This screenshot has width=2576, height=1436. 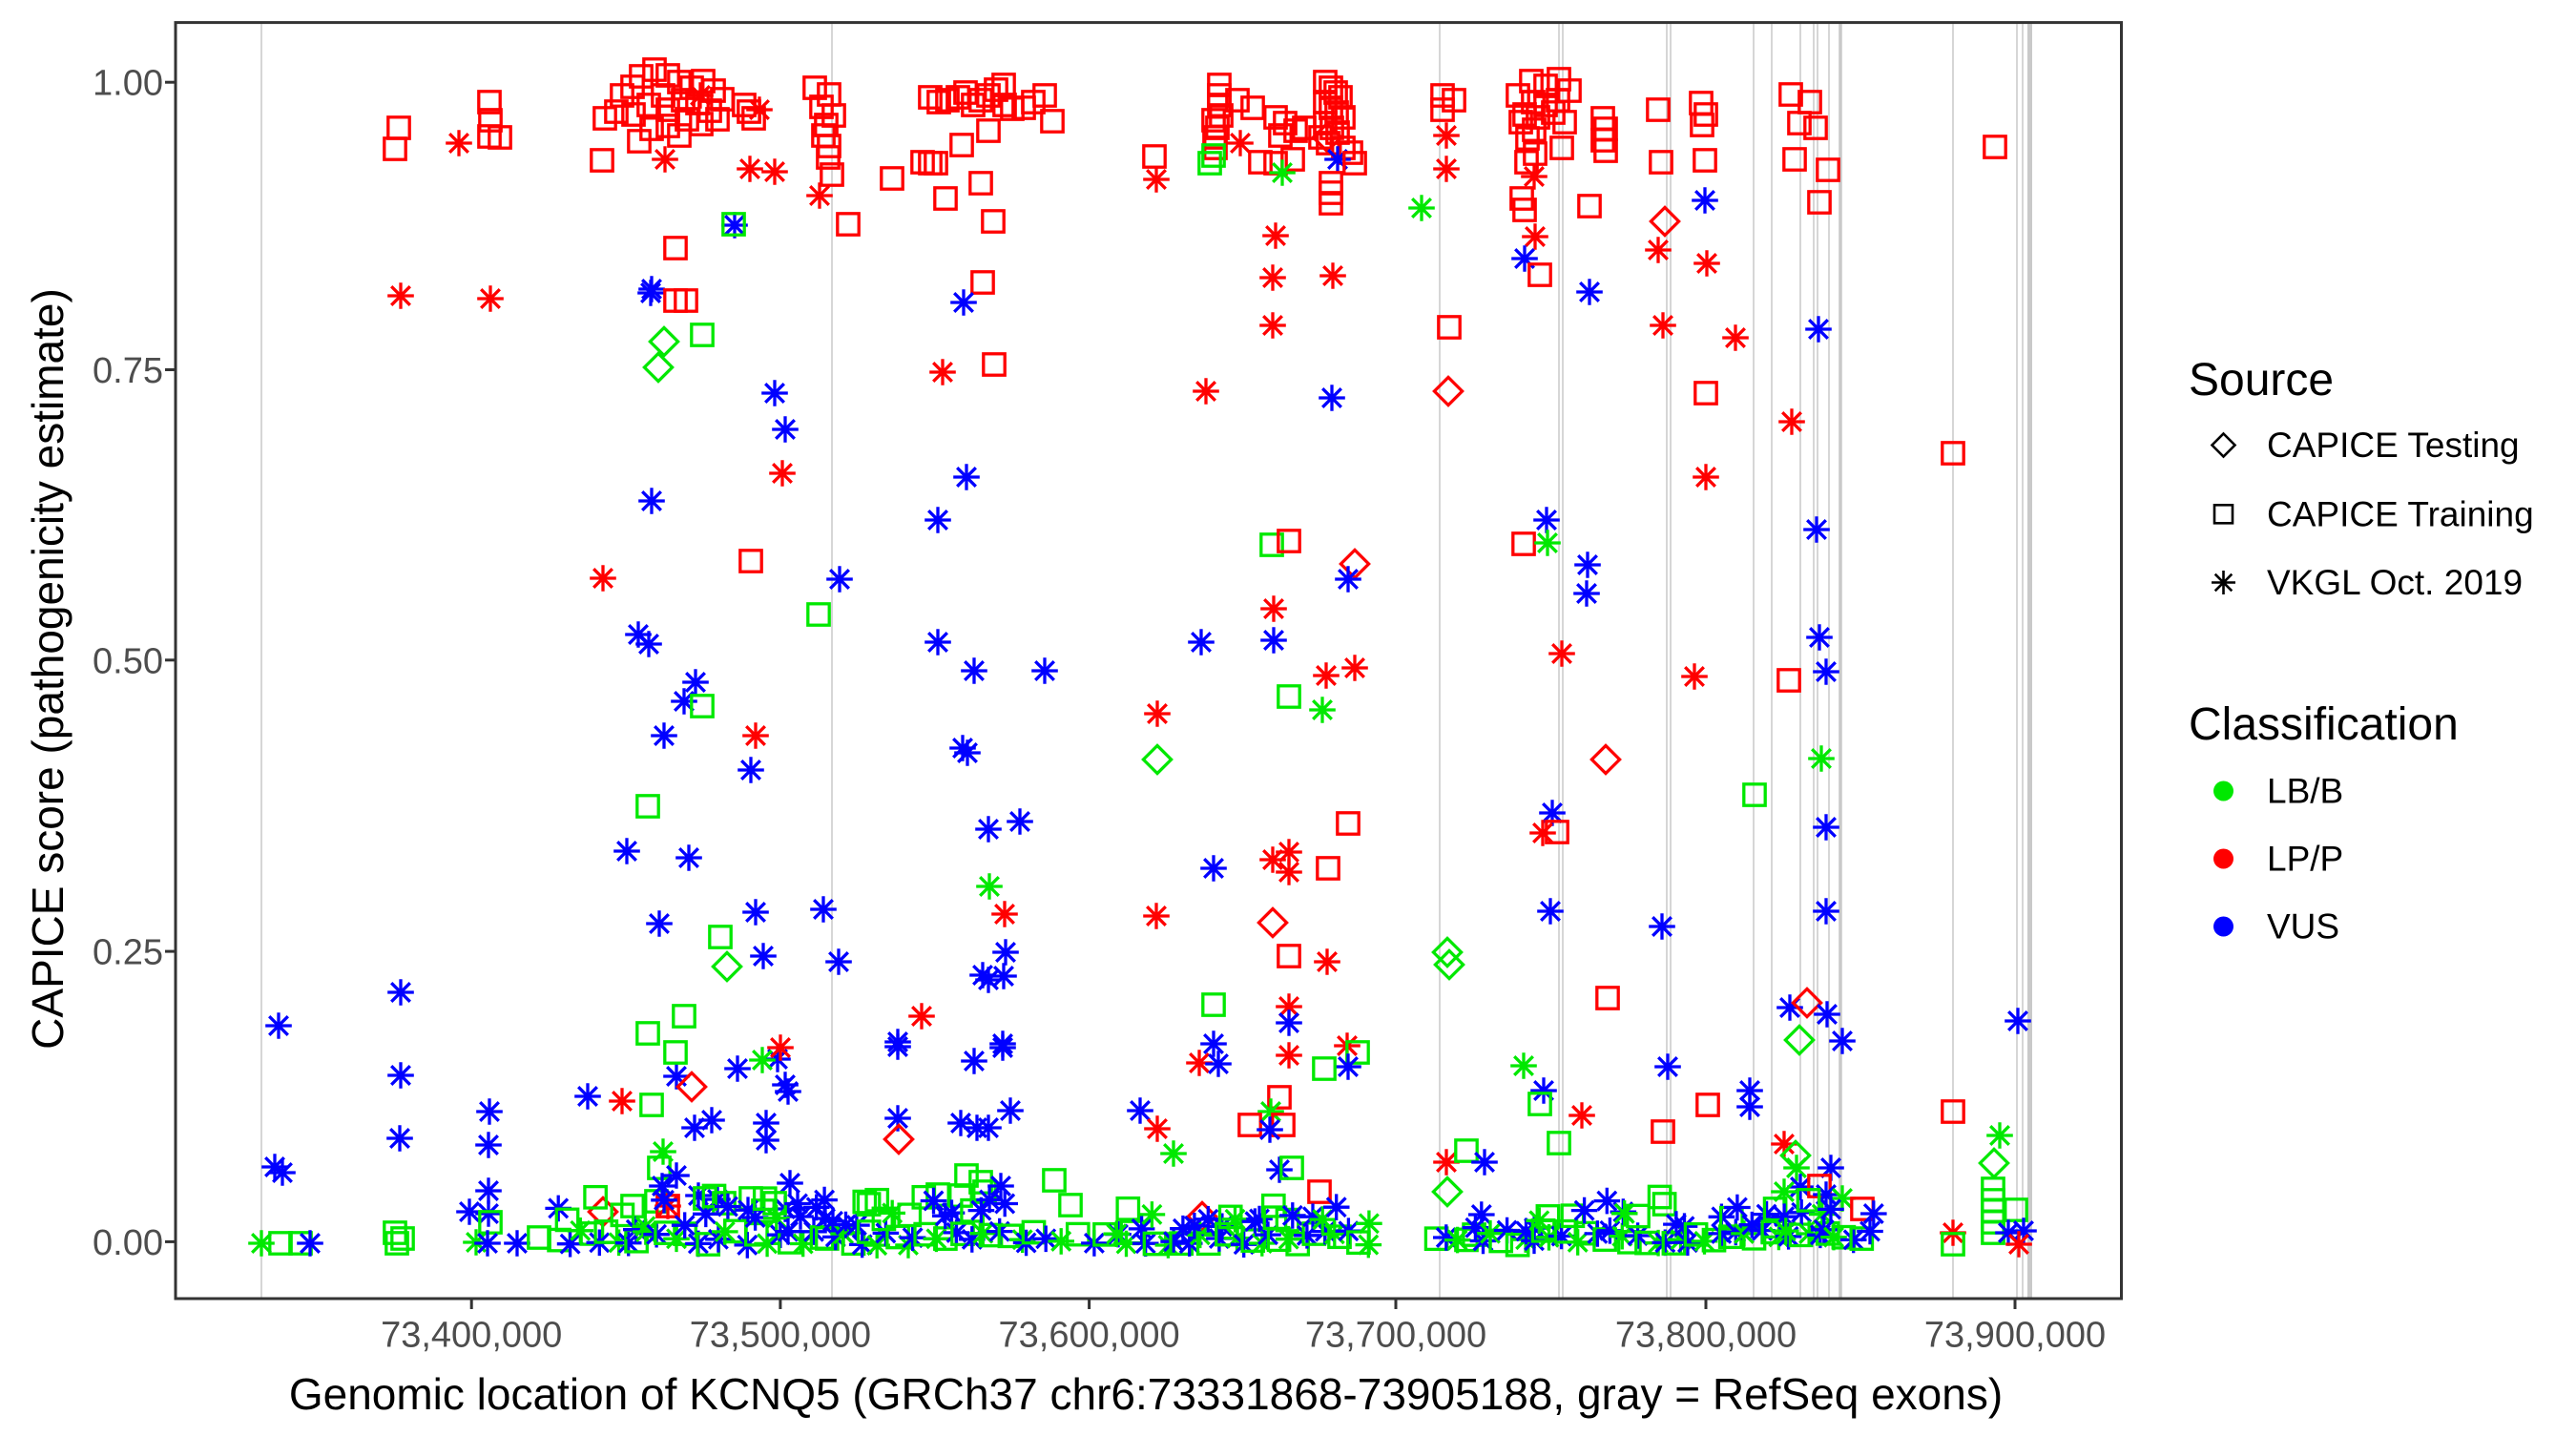 What do you see at coordinates (2305, 791) in the screenshot?
I see `svg-text: LB/B` at bounding box center [2305, 791].